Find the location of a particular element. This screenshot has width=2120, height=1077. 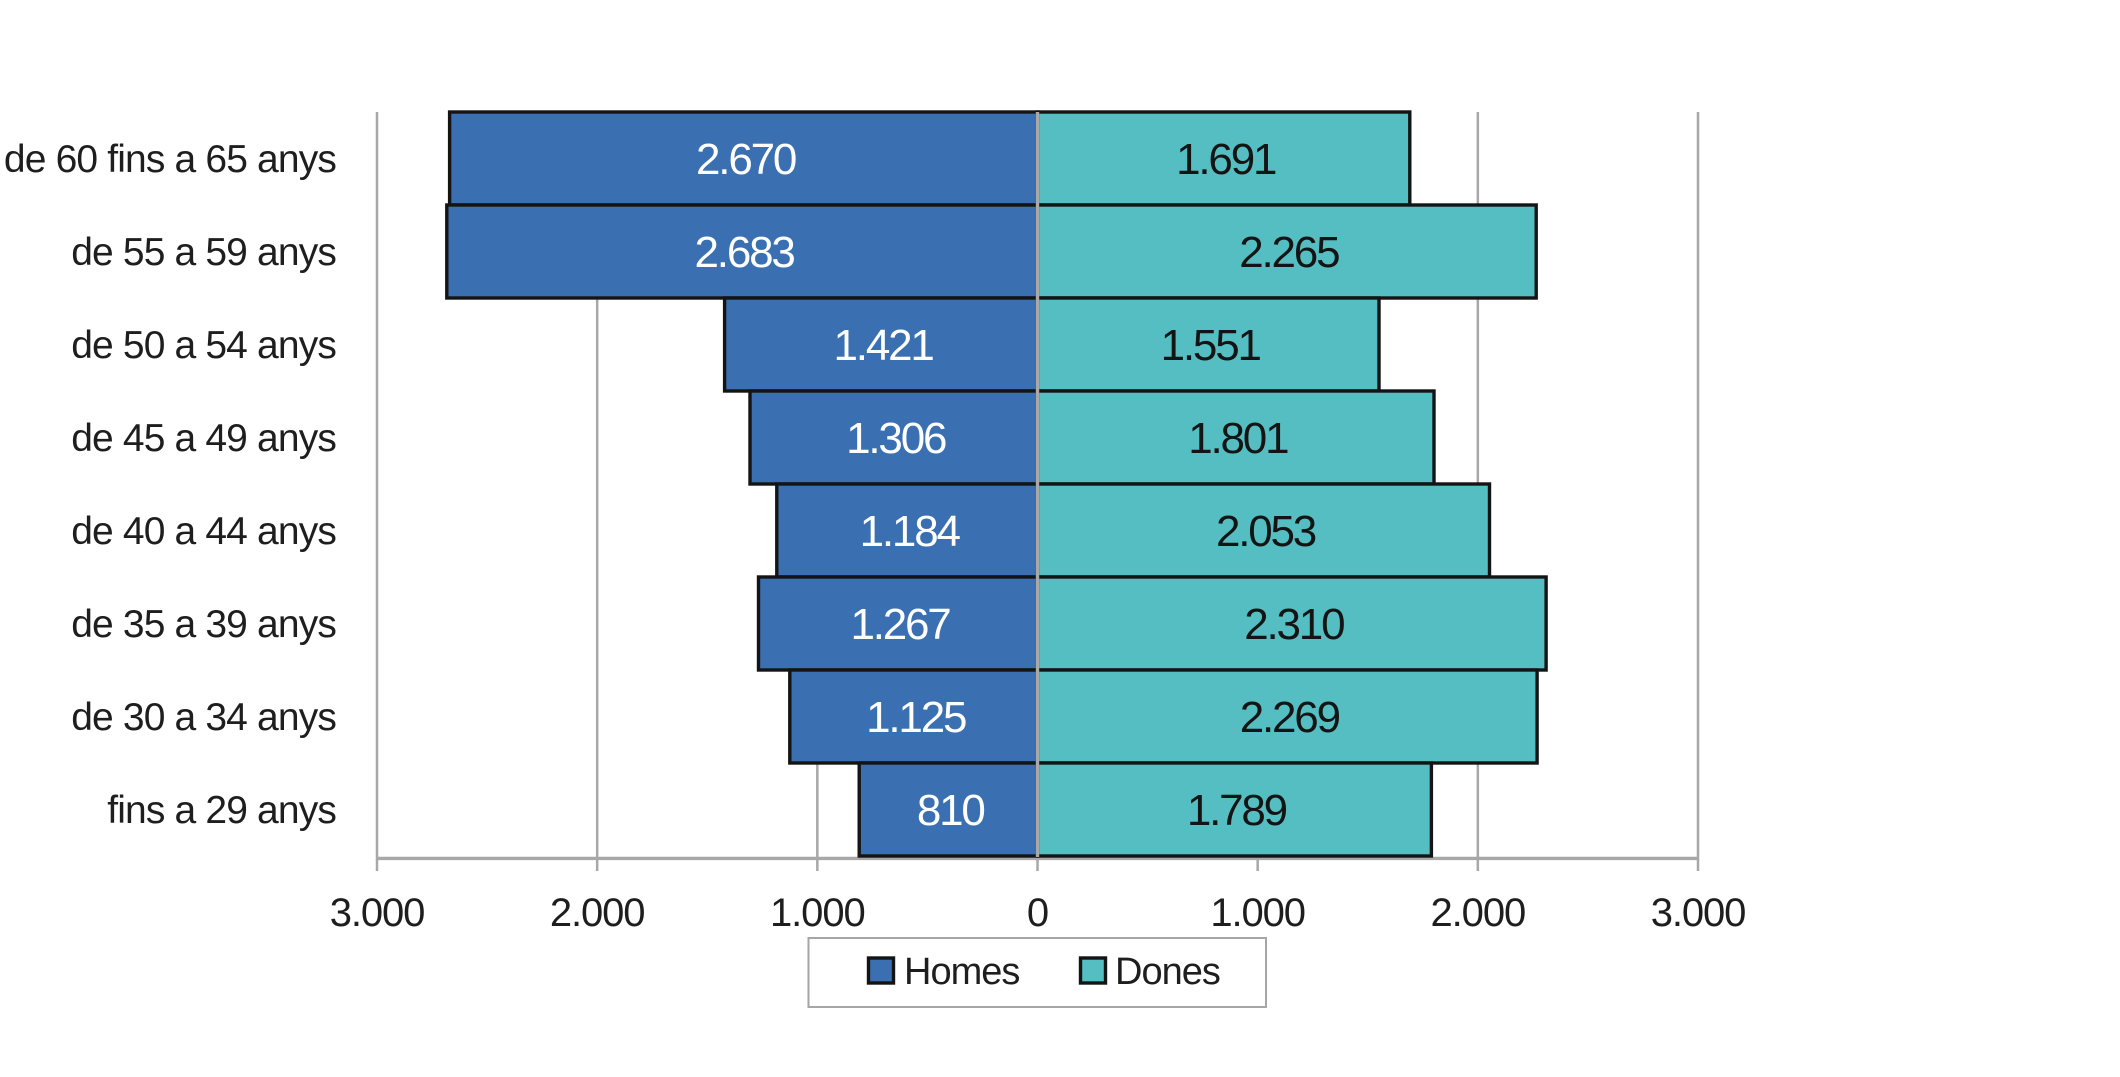

svg-text: 1.267 is located at coordinates (900, 624).